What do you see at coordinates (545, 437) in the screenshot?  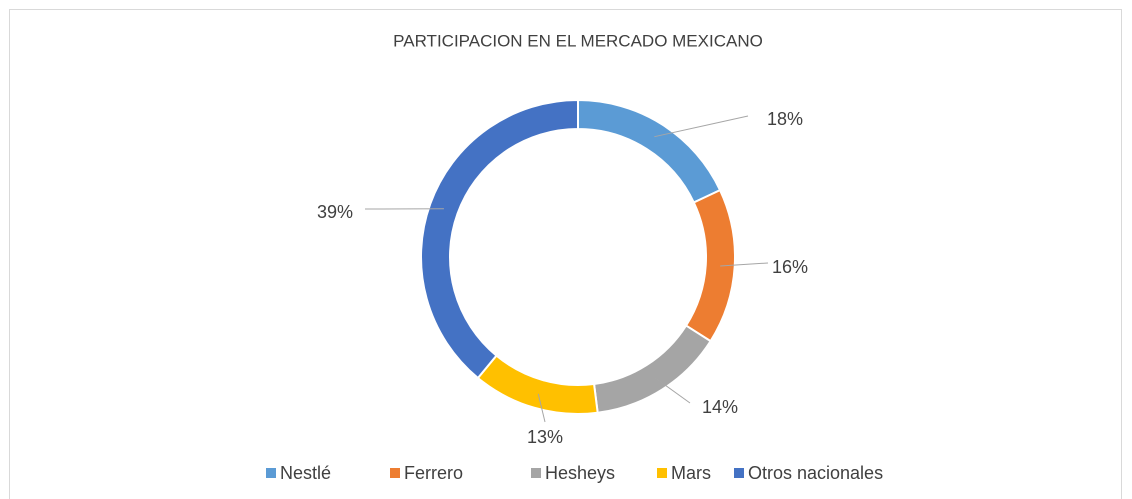 I see `data-label: 13%` at bounding box center [545, 437].